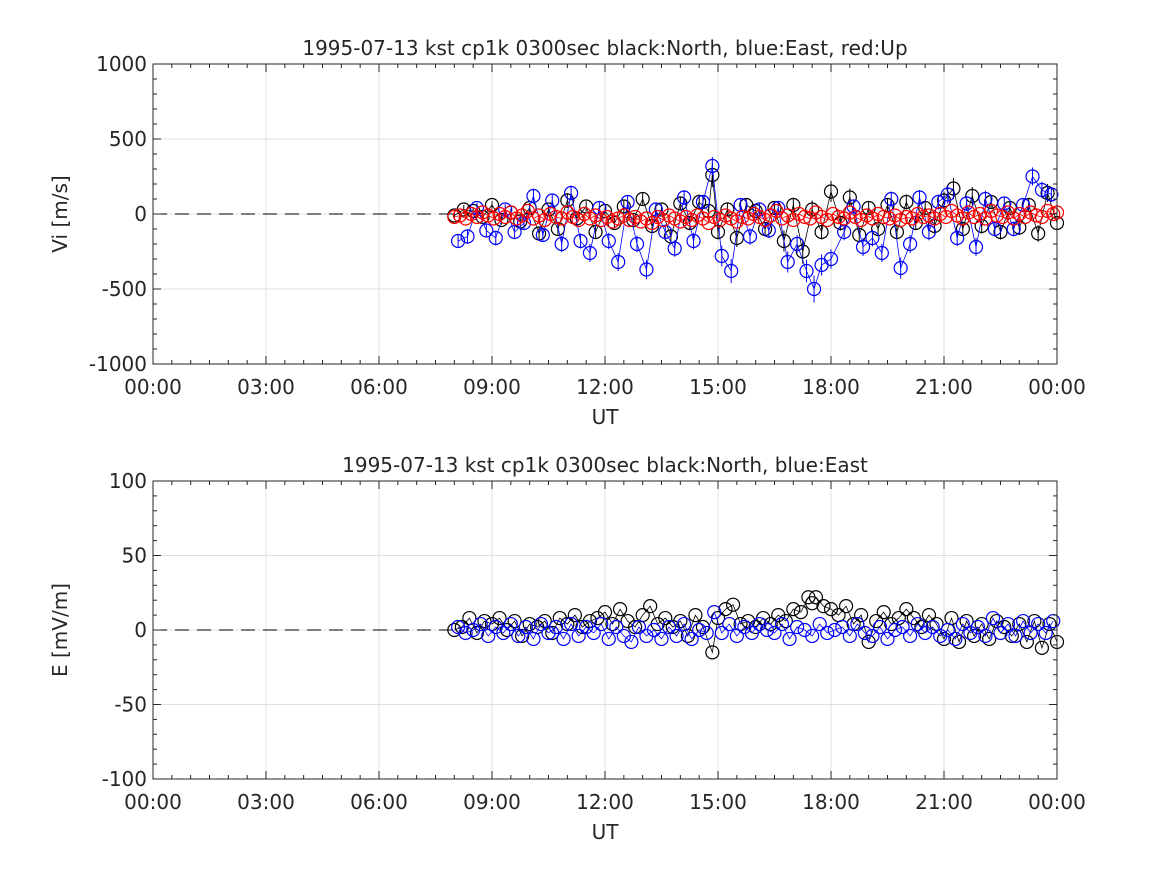 This screenshot has height=875, width=1167. What do you see at coordinates (121, 64) in the screenshot?
I see `velocity-y-tick-label-0: 1000` at bounding box center [121, 64].